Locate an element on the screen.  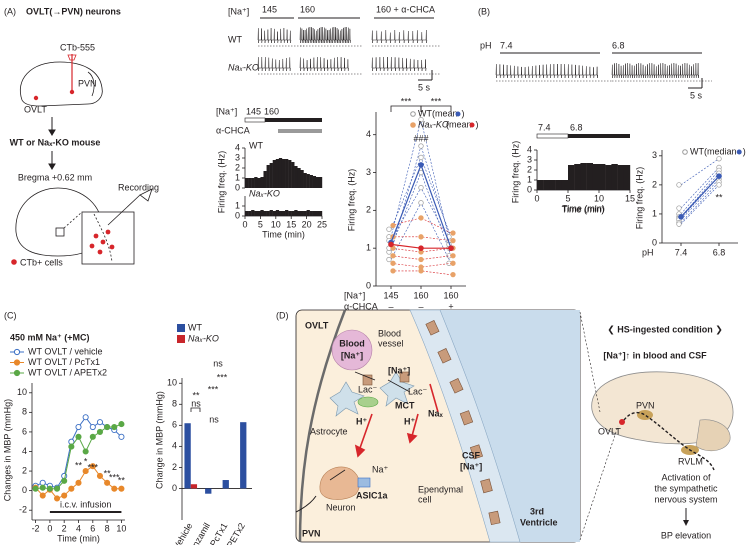
legend-label: Naₓ-KO is located at coordinates (203, 338).